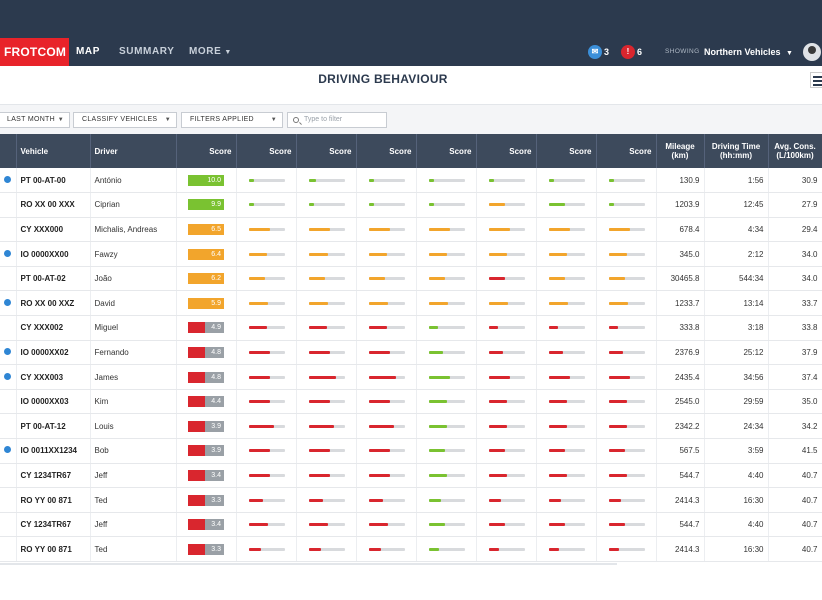 The width and height of the screenshot is (822, 600). Describe the element at coordinates (53, 303) in the screenshot. I see `vehicle-cell: RO XX 00 XXZ` at that location.